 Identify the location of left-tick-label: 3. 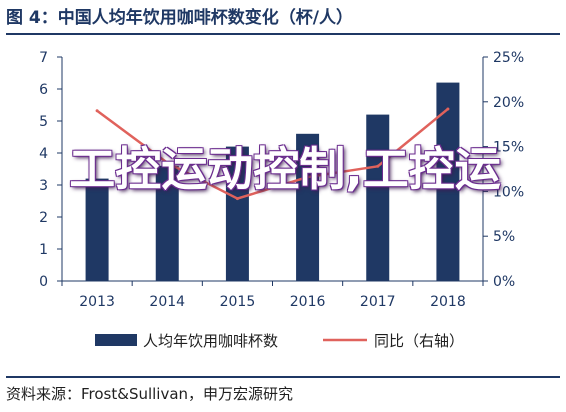
(43, 186).